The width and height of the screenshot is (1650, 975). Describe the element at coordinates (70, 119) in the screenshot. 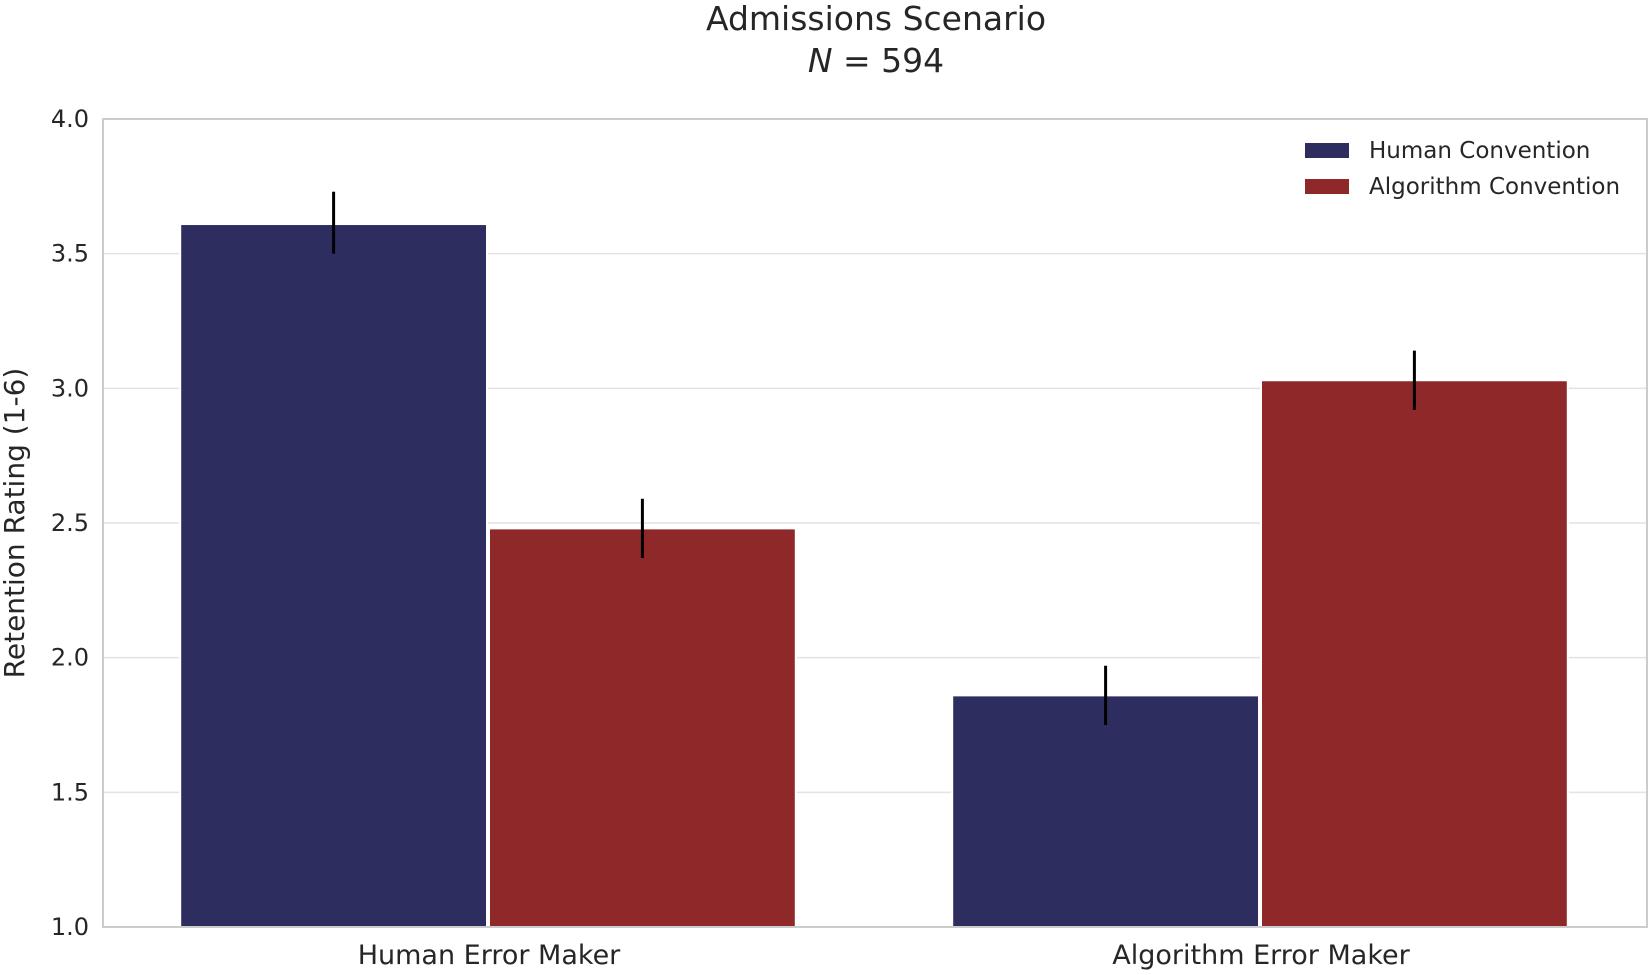

I see `y-tick-label: 4.0` at that location.